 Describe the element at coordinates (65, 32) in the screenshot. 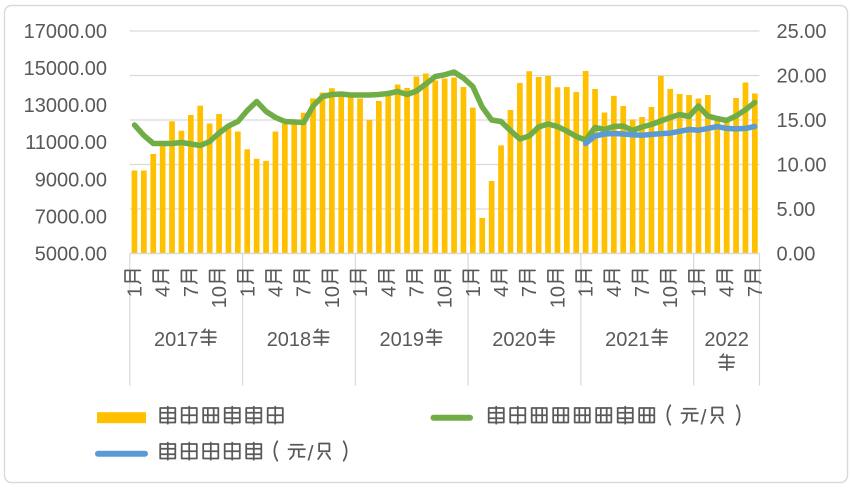

I see `svg-text: 17000.00` at that location.